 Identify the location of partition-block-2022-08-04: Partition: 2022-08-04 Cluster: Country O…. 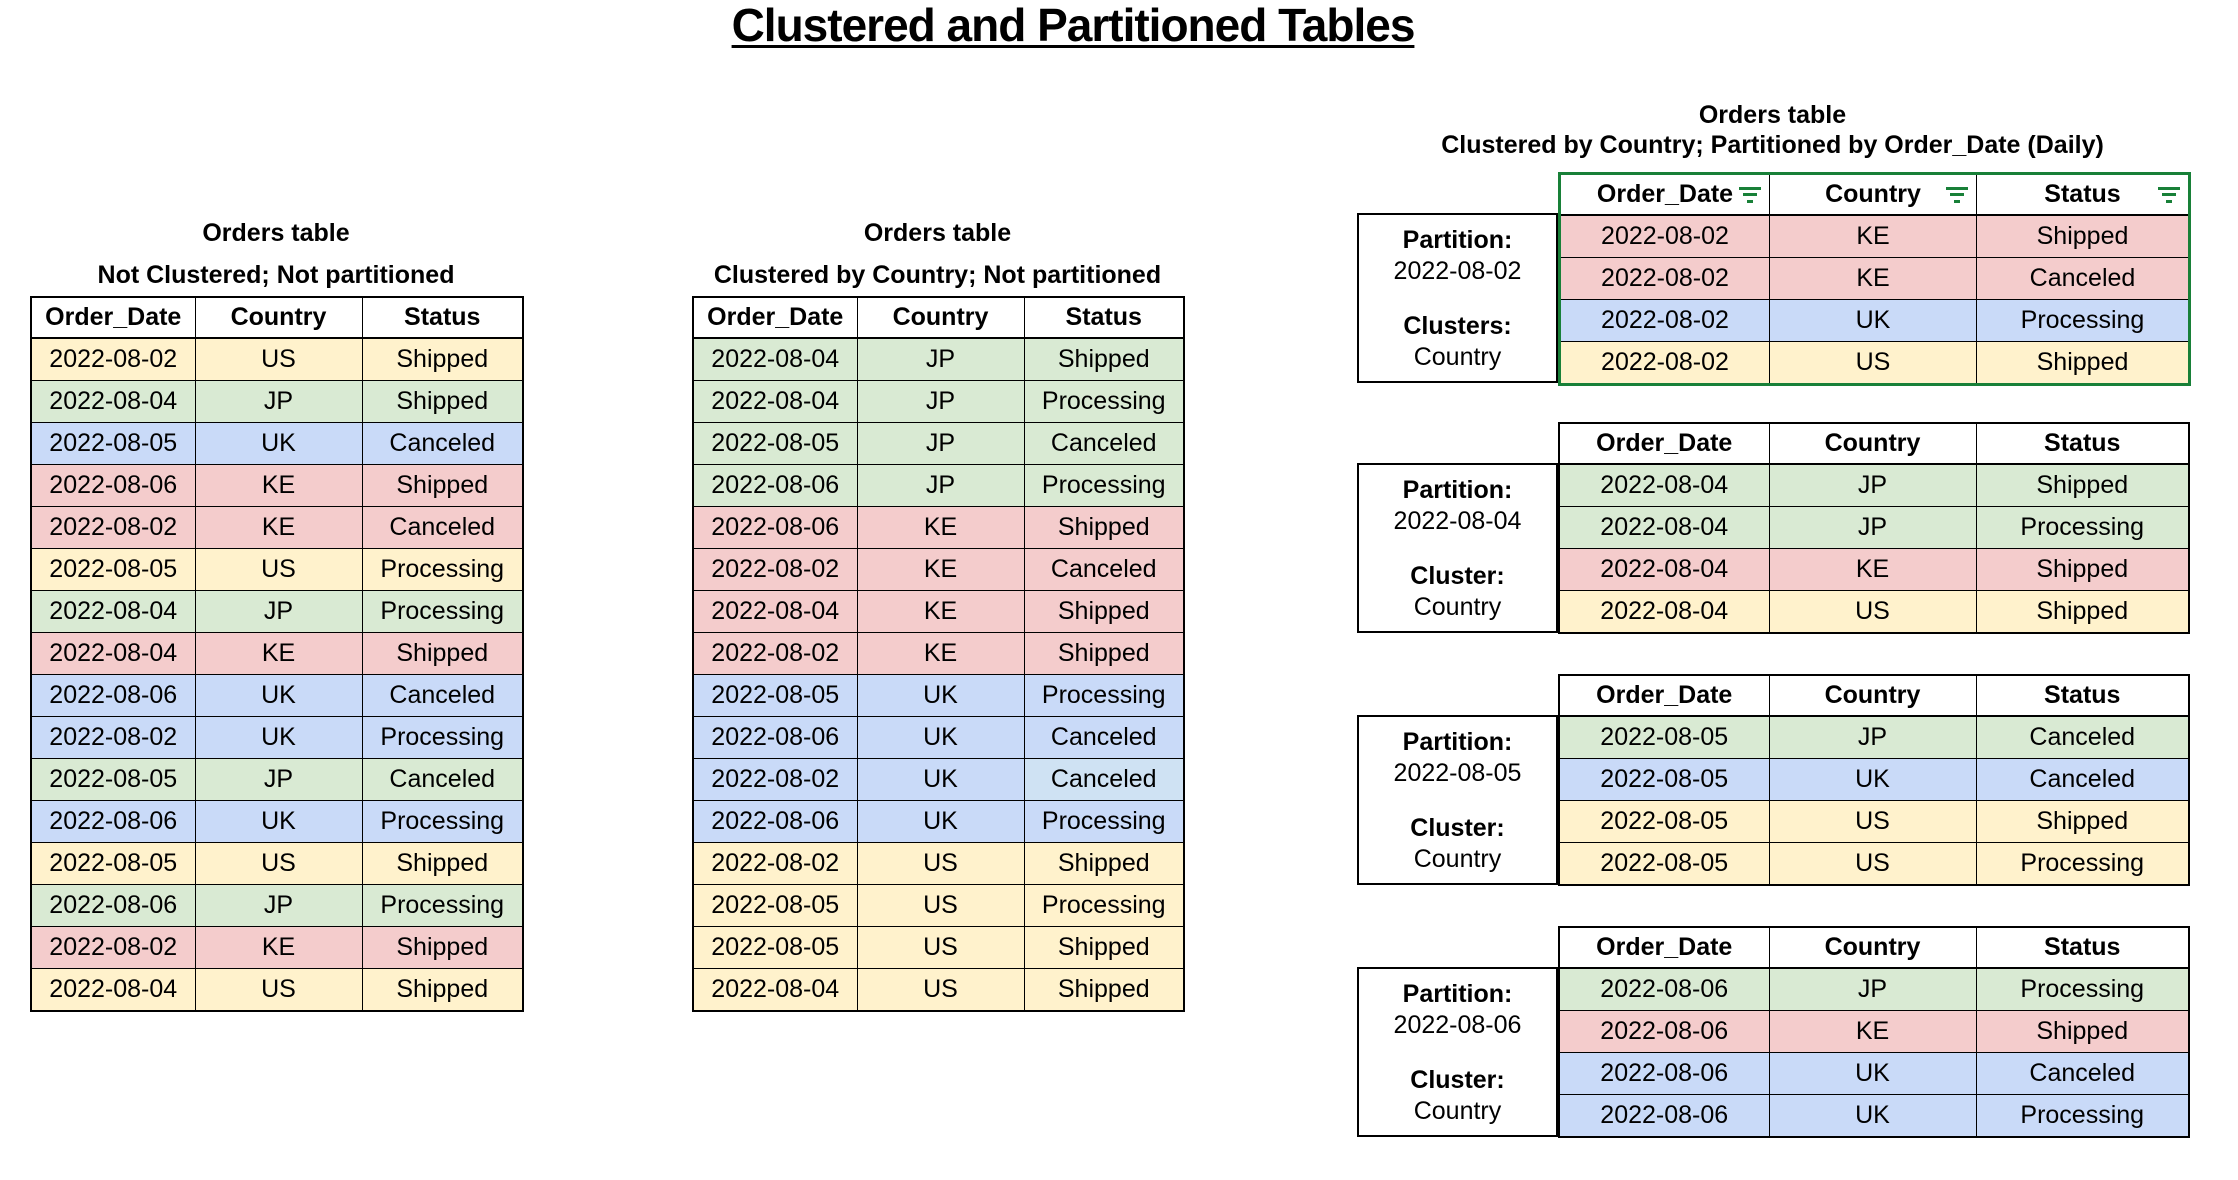
(1773, 528).